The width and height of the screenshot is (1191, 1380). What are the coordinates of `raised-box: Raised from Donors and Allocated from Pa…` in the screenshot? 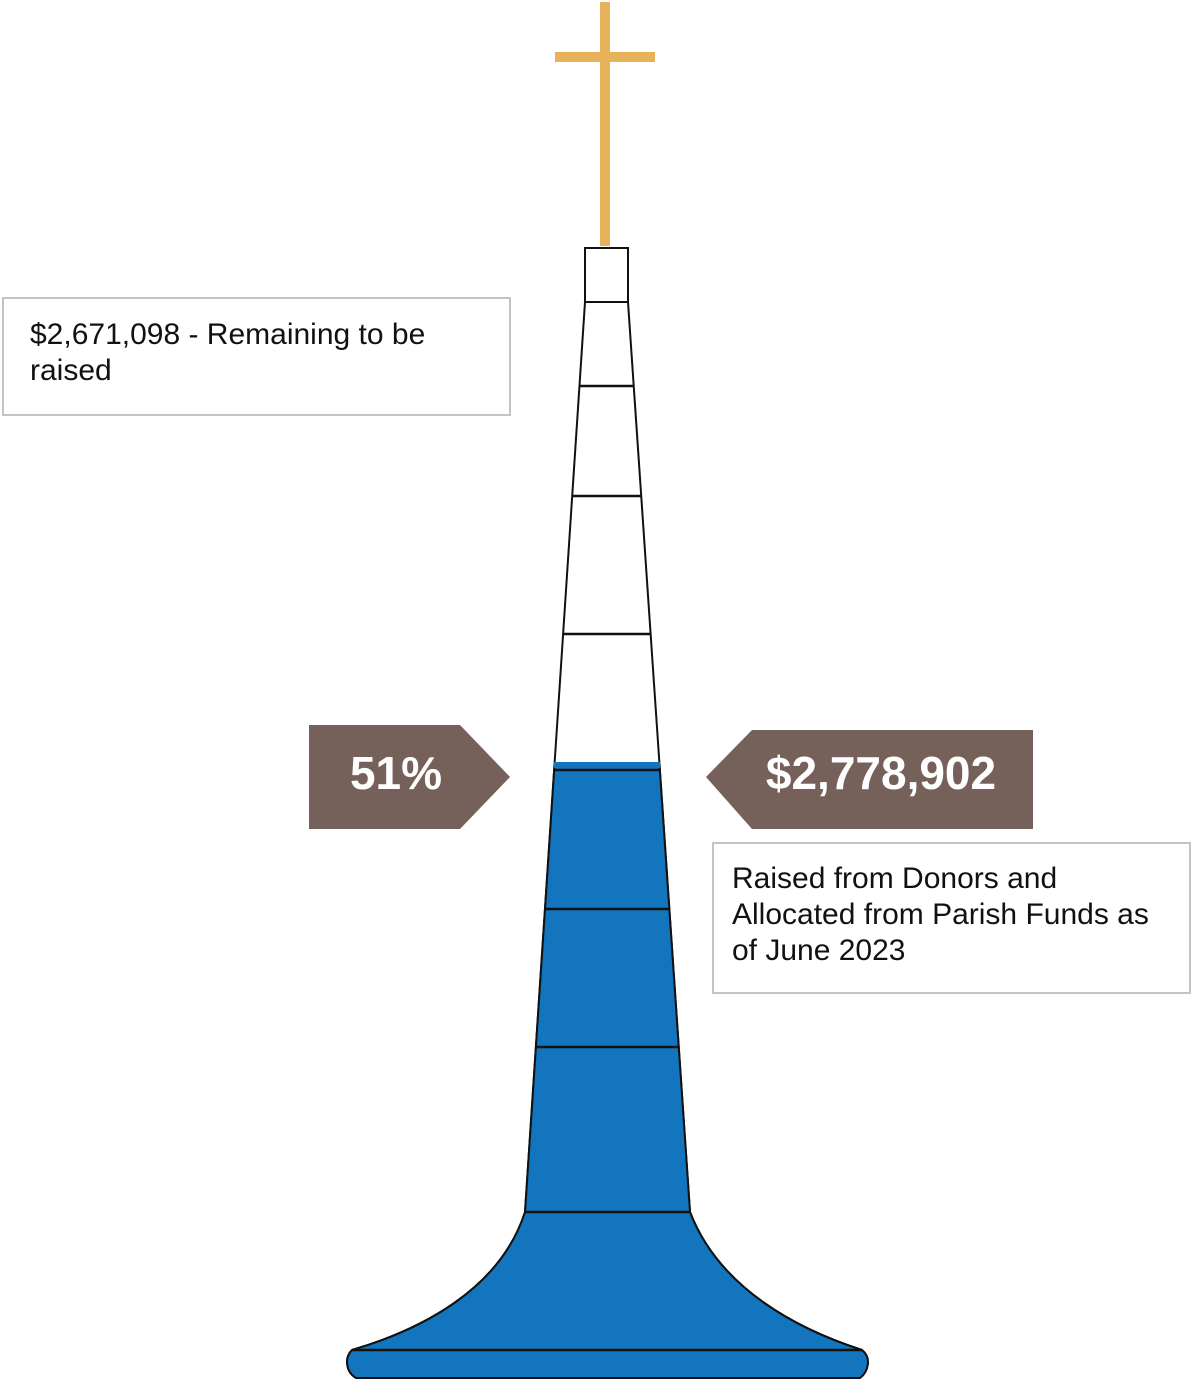 It's located at (951, 918).